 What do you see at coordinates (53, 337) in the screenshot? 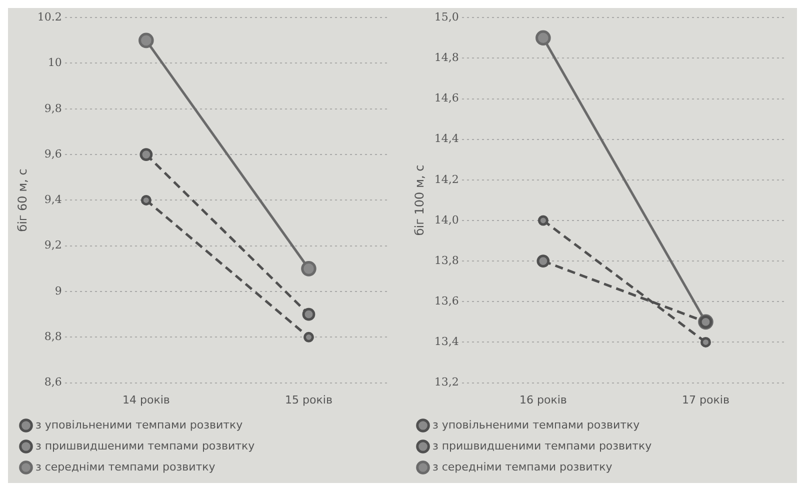
I see `y-tick-label: 8,8` at bounding box center [53, 337].